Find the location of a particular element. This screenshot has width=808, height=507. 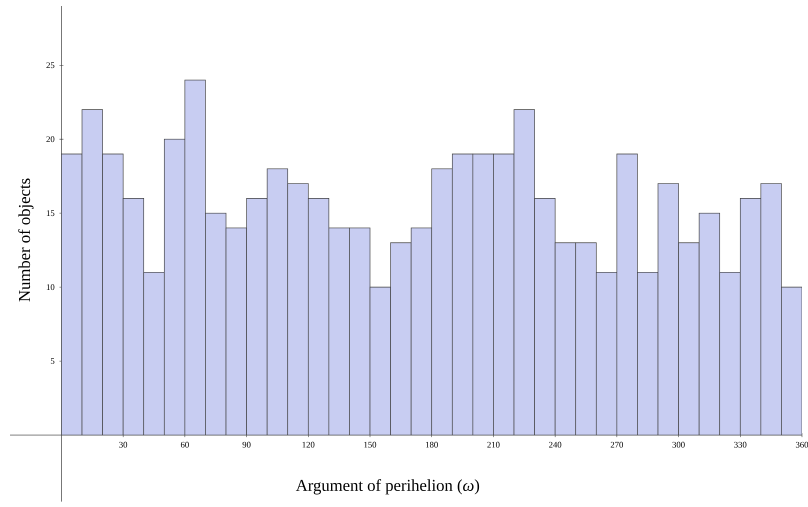

x-tick-label: 150 is located at coordinates (370, 445).